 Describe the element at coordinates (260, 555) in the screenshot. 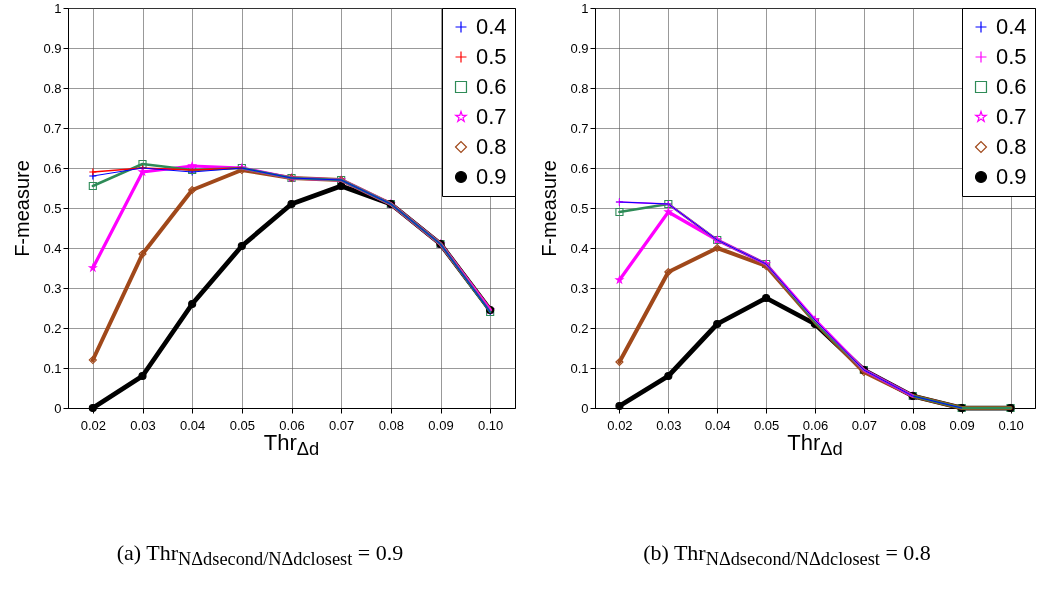

I see `text: (a) Thr$_{NΔdsecond/NΔdclosest}$ = 0.9` at that location.